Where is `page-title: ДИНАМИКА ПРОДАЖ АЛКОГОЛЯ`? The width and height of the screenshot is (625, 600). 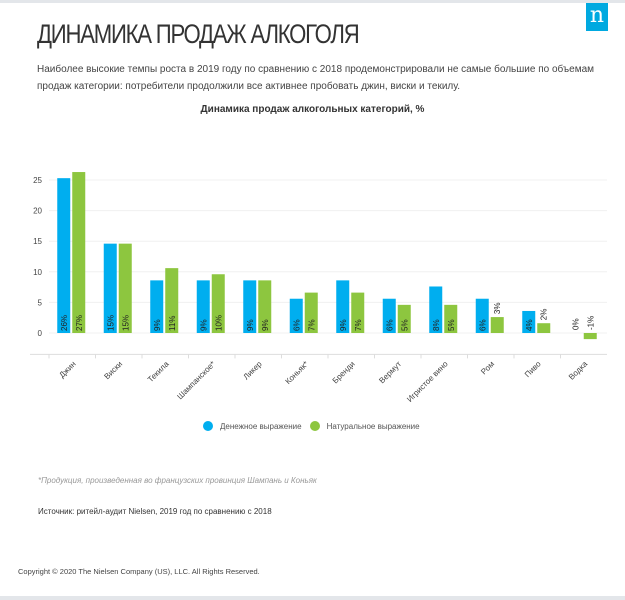 page-title: ДИНАМИКА ПРОДАЖ АЛКОГОЛЯ is located at coordinates (198, 34).